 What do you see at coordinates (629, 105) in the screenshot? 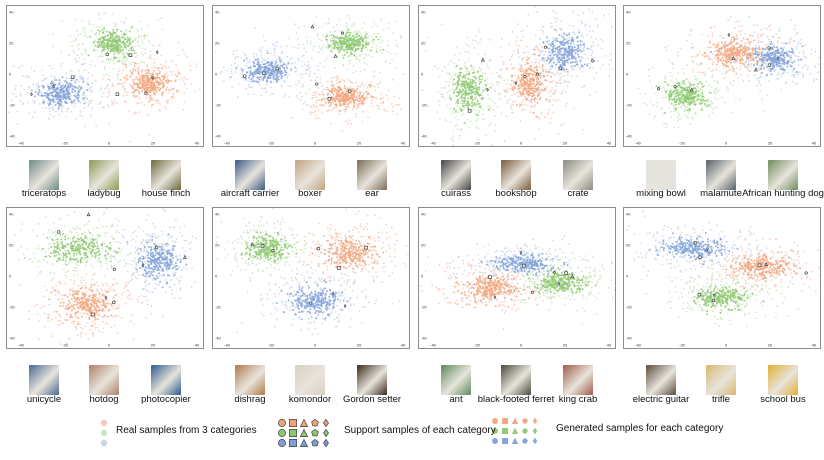
I see `y-tick-label: -20` at bounding box center [629, 105].